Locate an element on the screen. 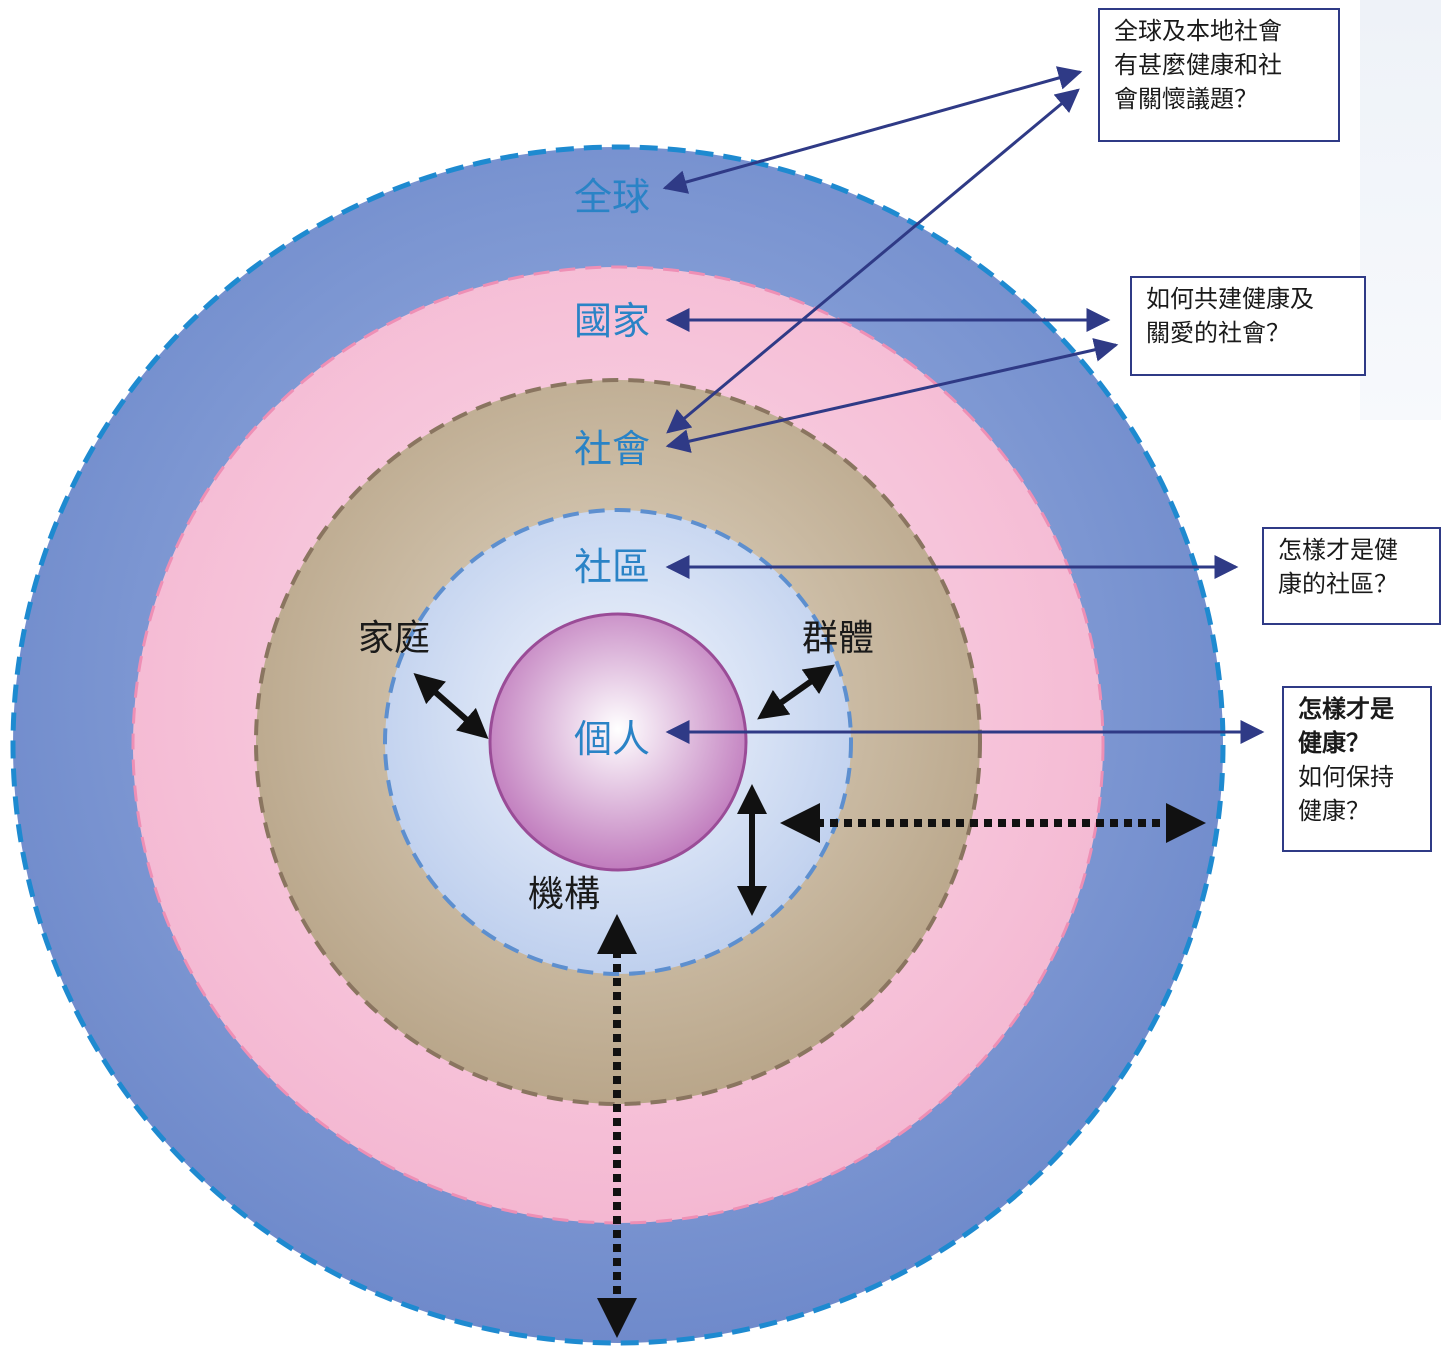 The width and height of the screenshot is (1441, 1347). ring-label-national: 國家 is located at coordinates (612, 321).